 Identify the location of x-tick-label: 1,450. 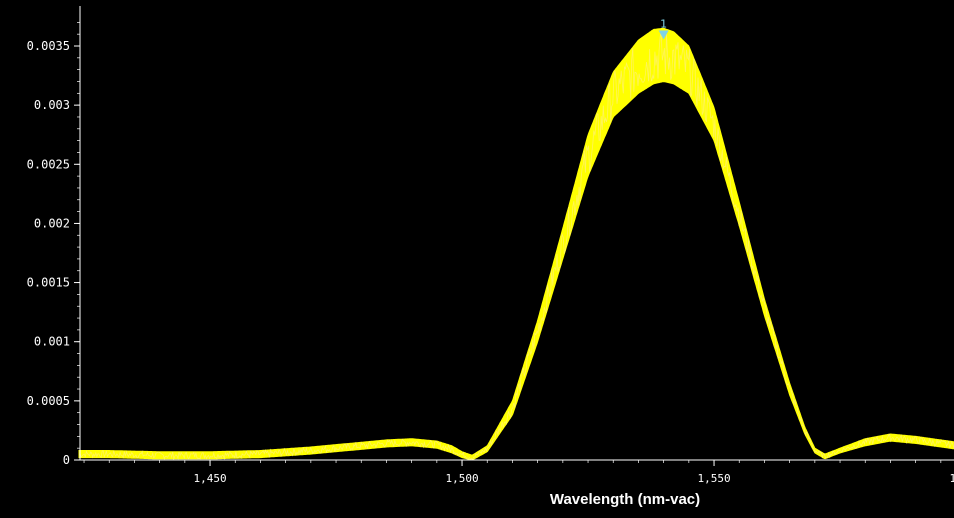
(209, 478).